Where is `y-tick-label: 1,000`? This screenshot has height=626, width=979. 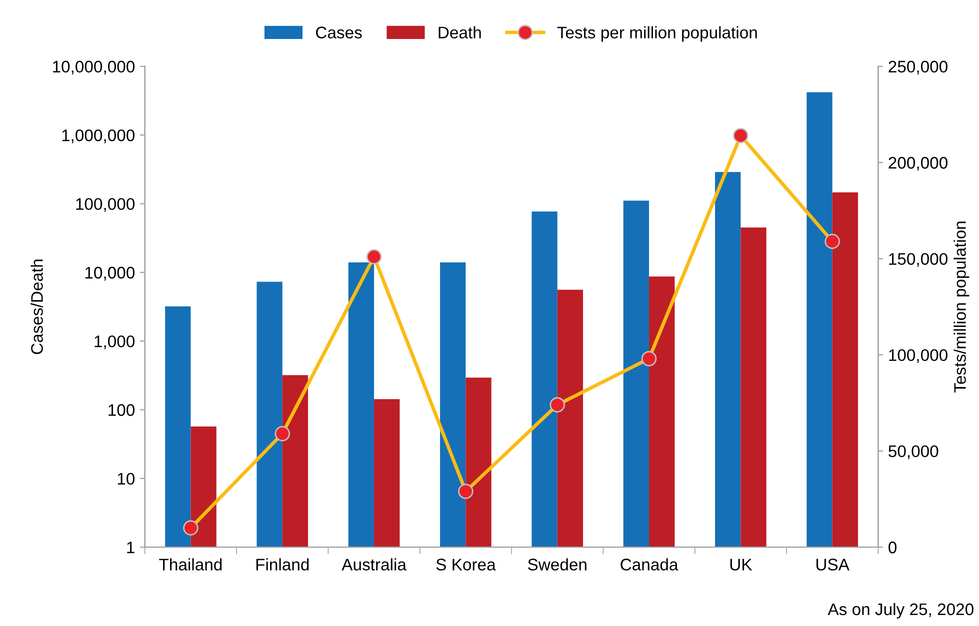
y-tick-label: 1,000 is located at coordinates (114, 342).